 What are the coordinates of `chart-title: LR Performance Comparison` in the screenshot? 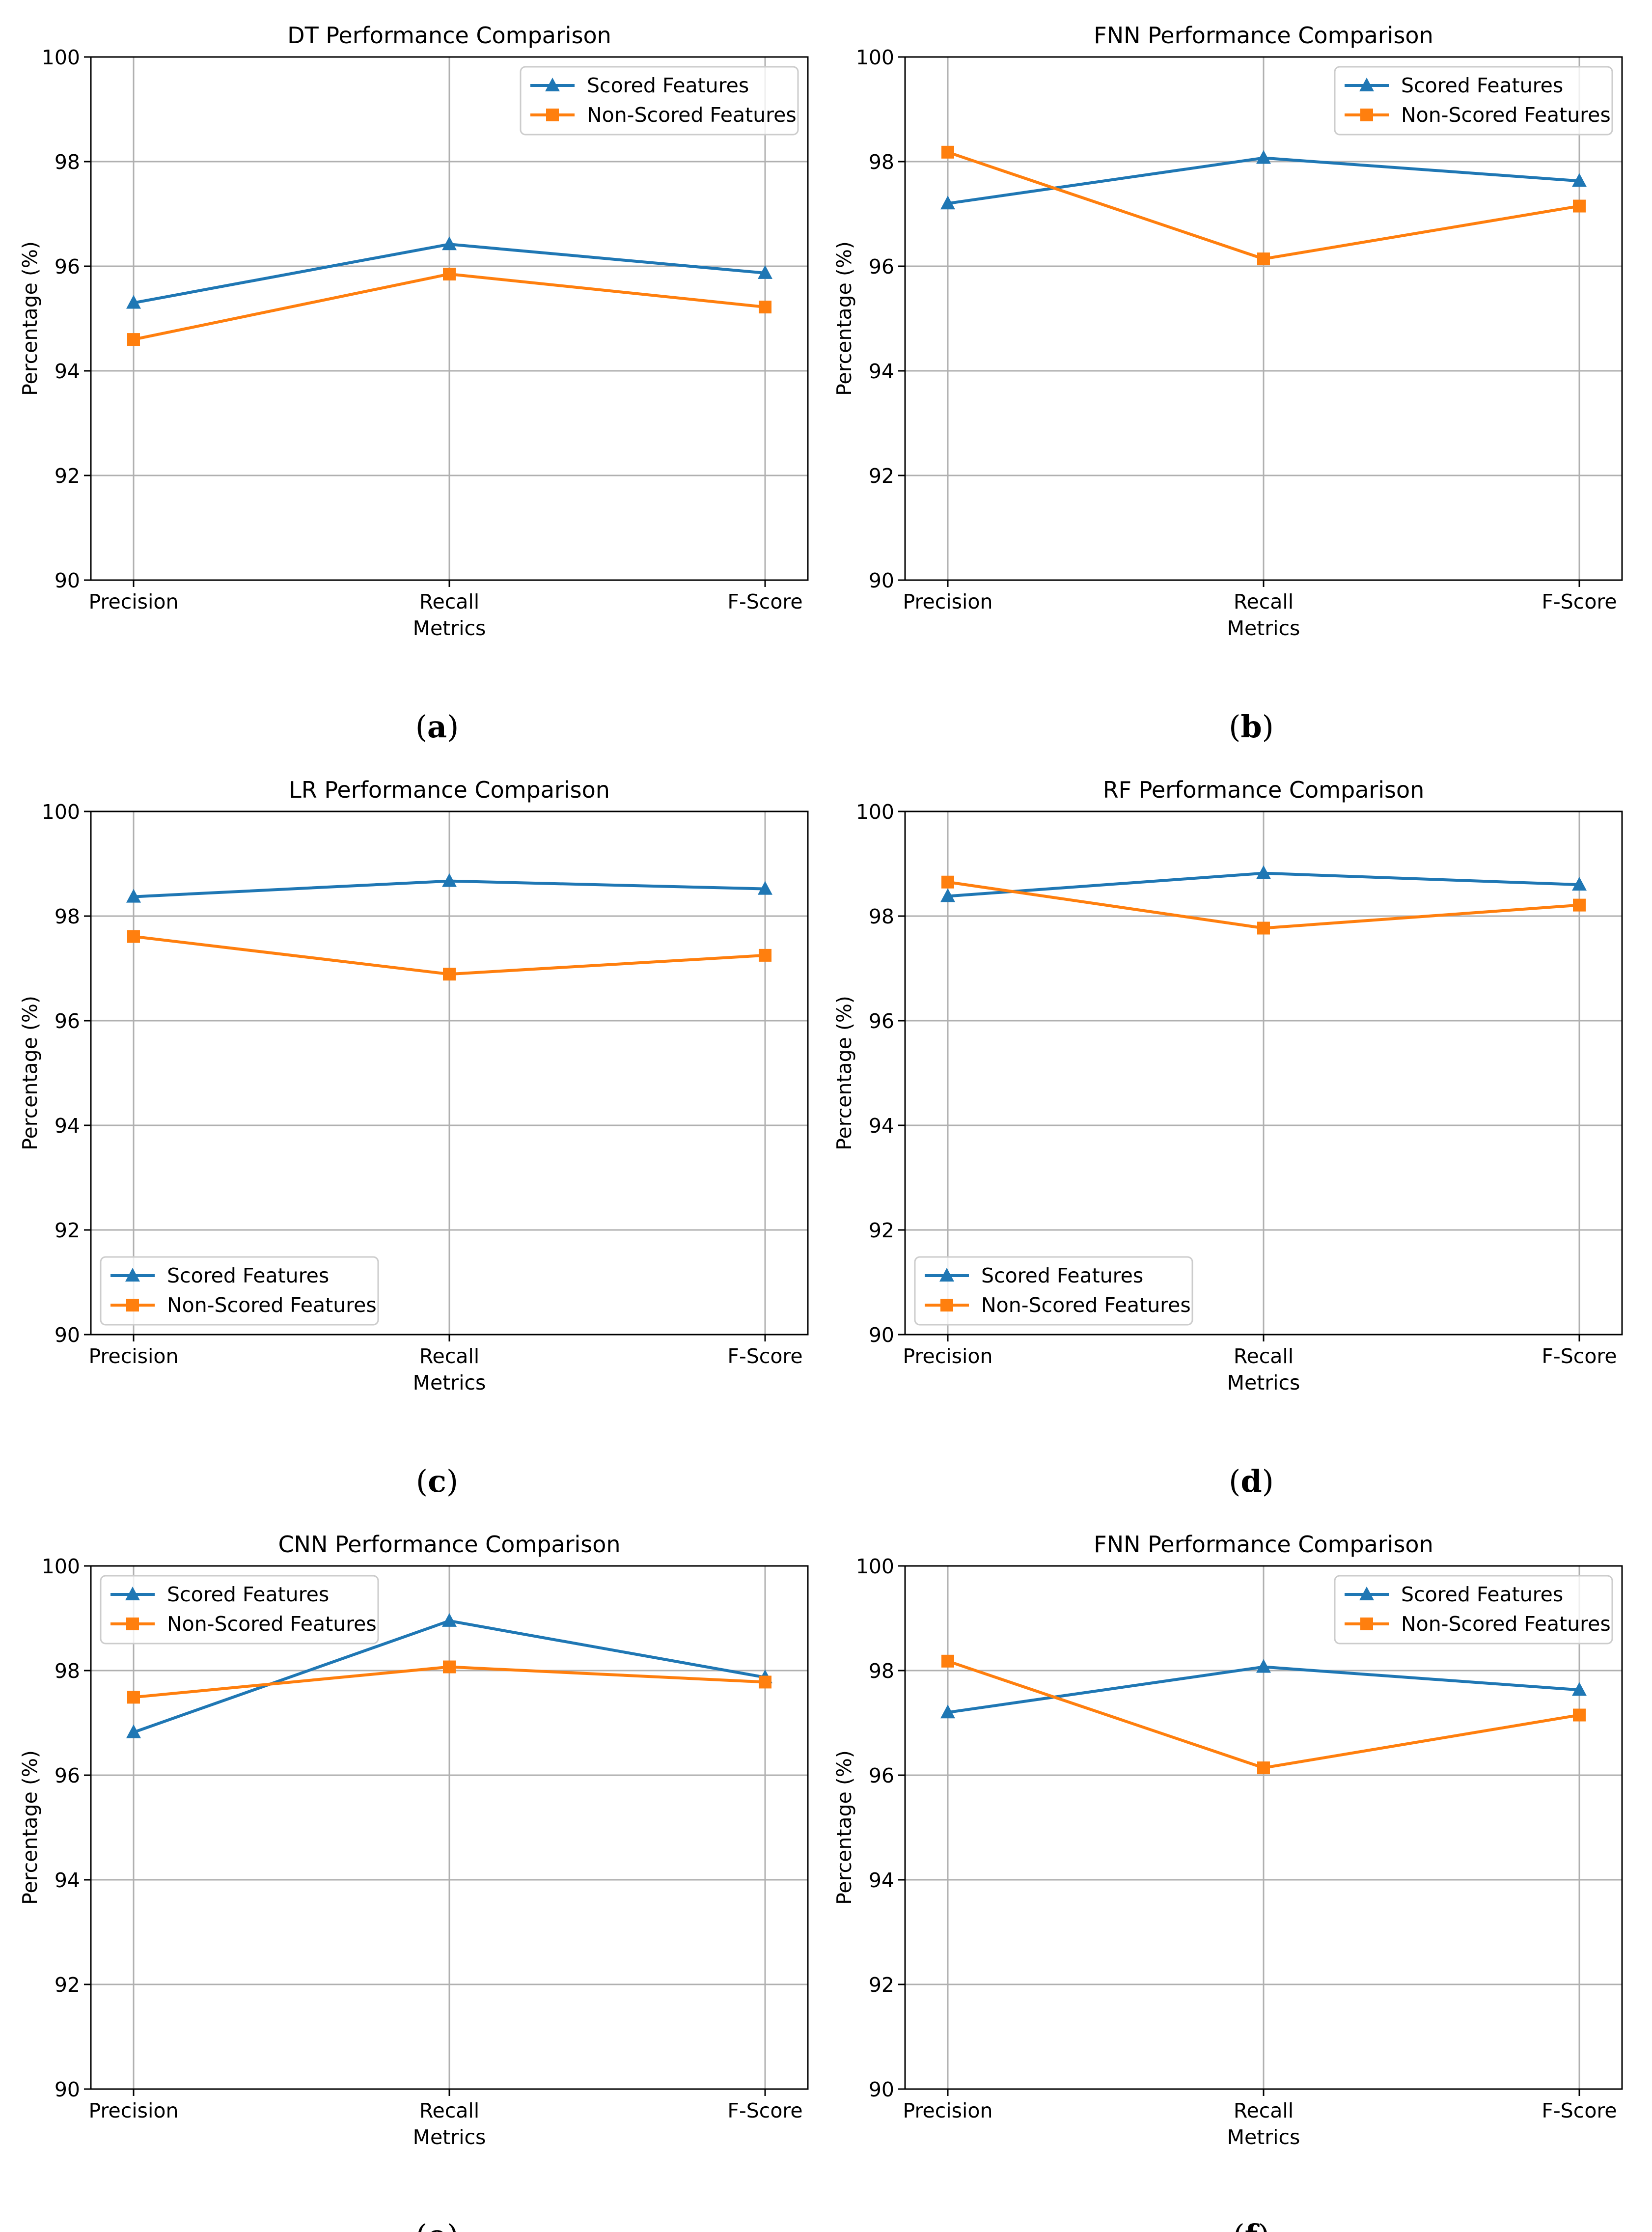 It's located at (449, 790).